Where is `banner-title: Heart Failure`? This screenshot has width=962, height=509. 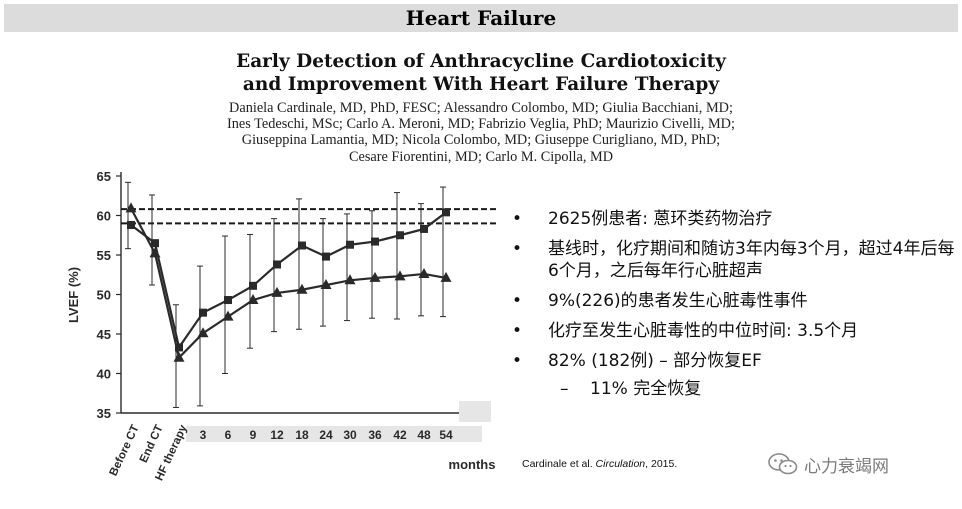
banner-title: Heart Failure is located at coordinates (481, 18).